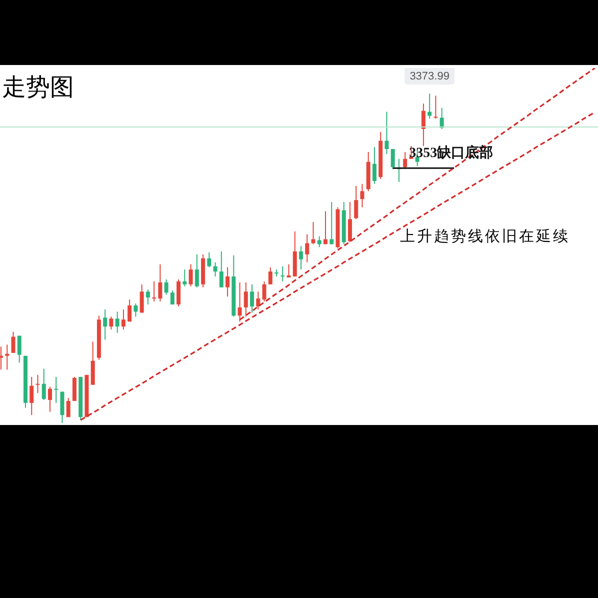 This screenshot has height=598, width=598. I want to click on annotation: 上升趋势线依旧在延续, so click(485, 237).